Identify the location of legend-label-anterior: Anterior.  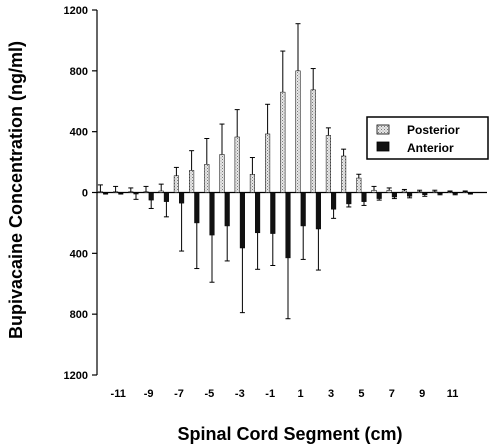
(430, 148).